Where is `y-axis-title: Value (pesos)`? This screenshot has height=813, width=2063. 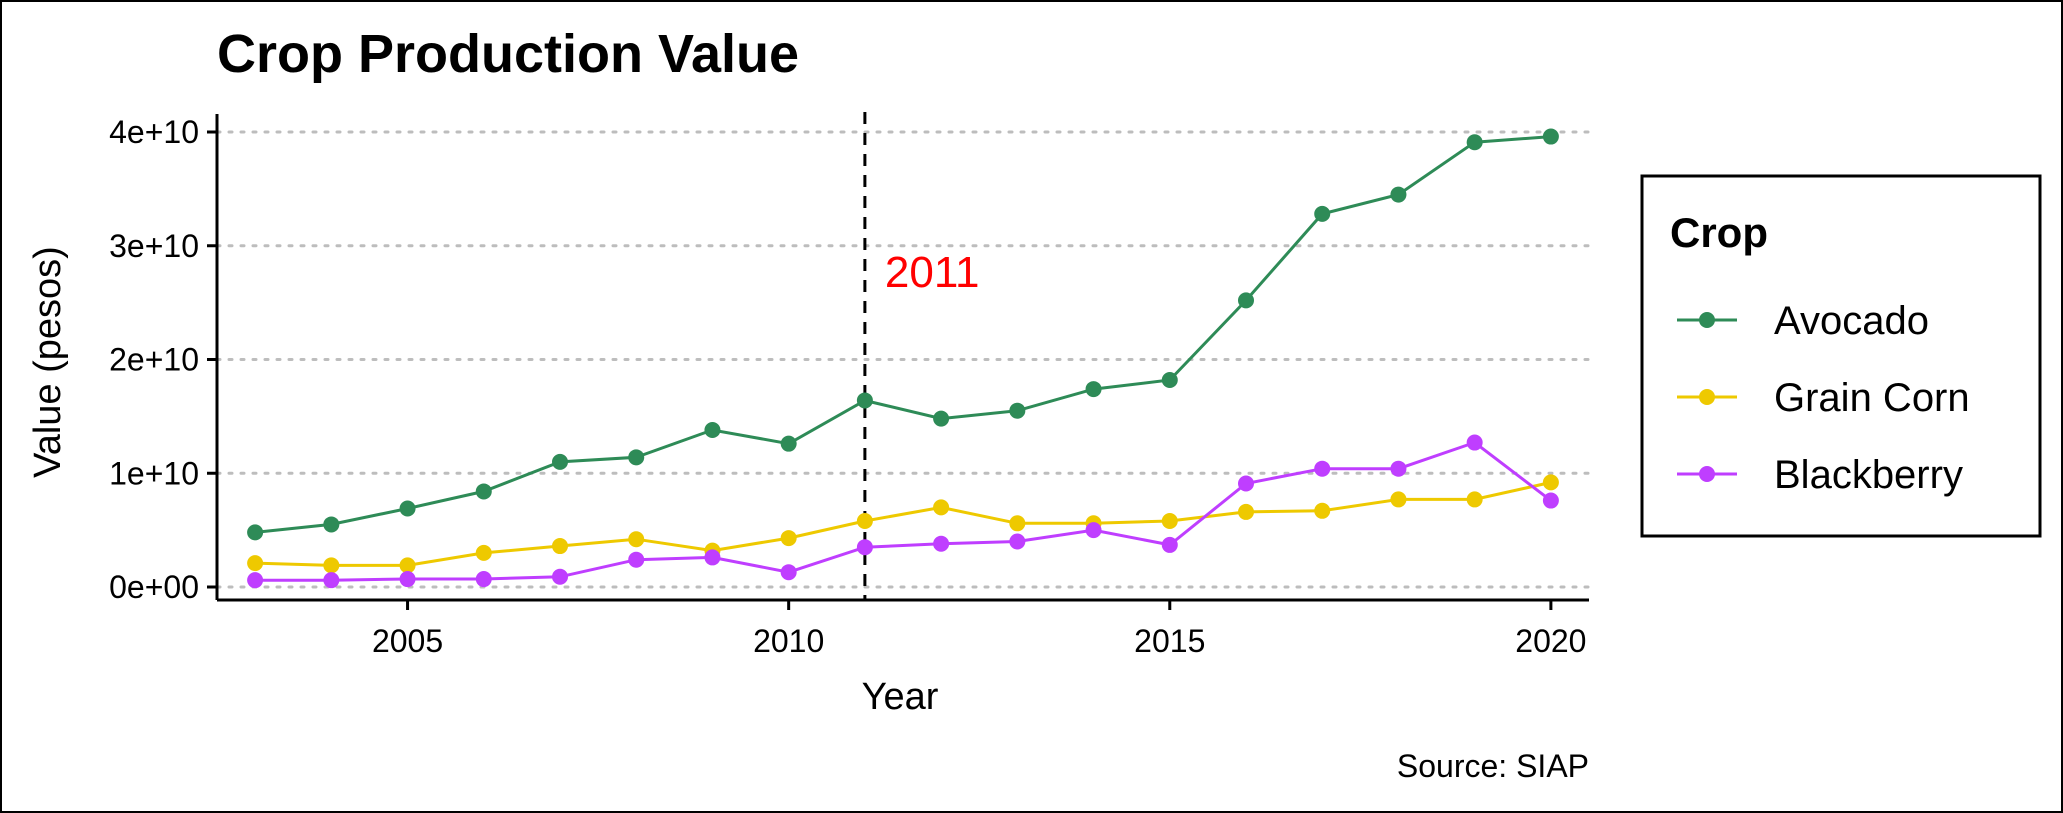
y-axis-title: Value (pesos) is located at coordinates (48, 362).